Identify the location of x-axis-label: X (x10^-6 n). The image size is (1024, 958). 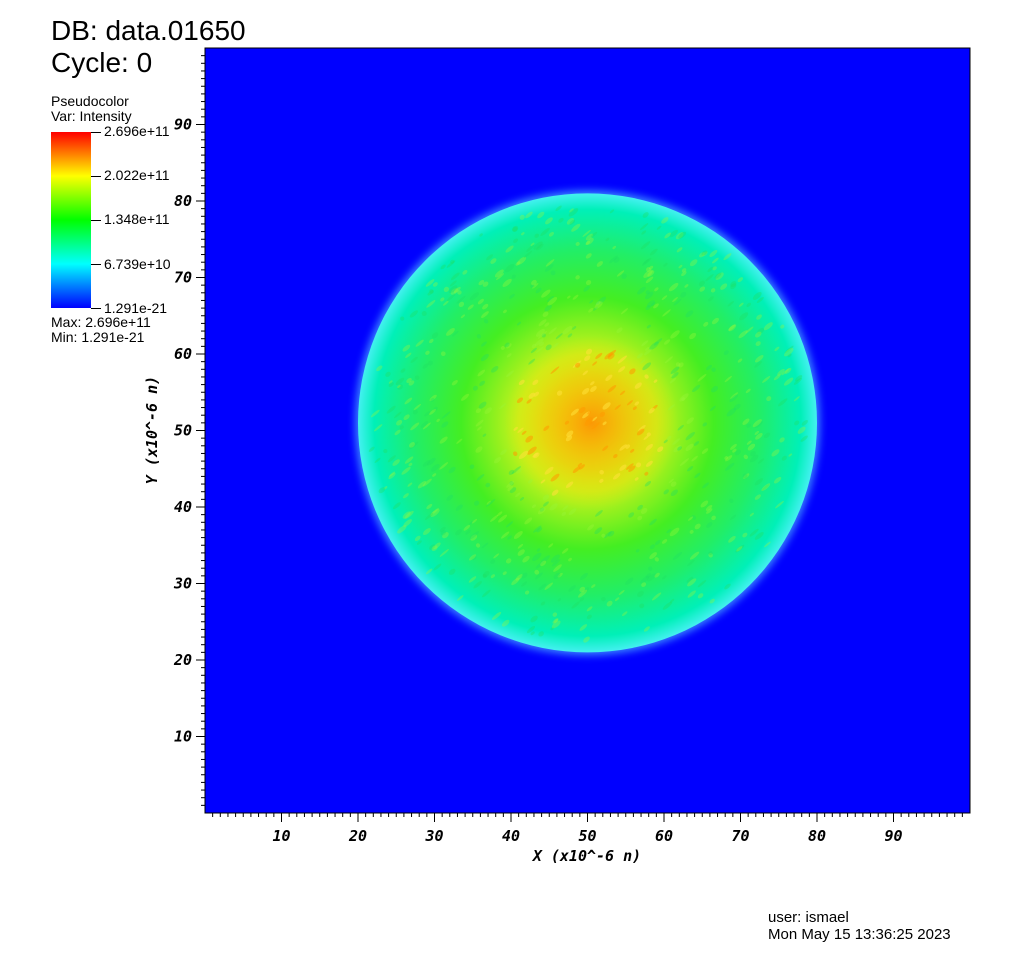
(586, 856).